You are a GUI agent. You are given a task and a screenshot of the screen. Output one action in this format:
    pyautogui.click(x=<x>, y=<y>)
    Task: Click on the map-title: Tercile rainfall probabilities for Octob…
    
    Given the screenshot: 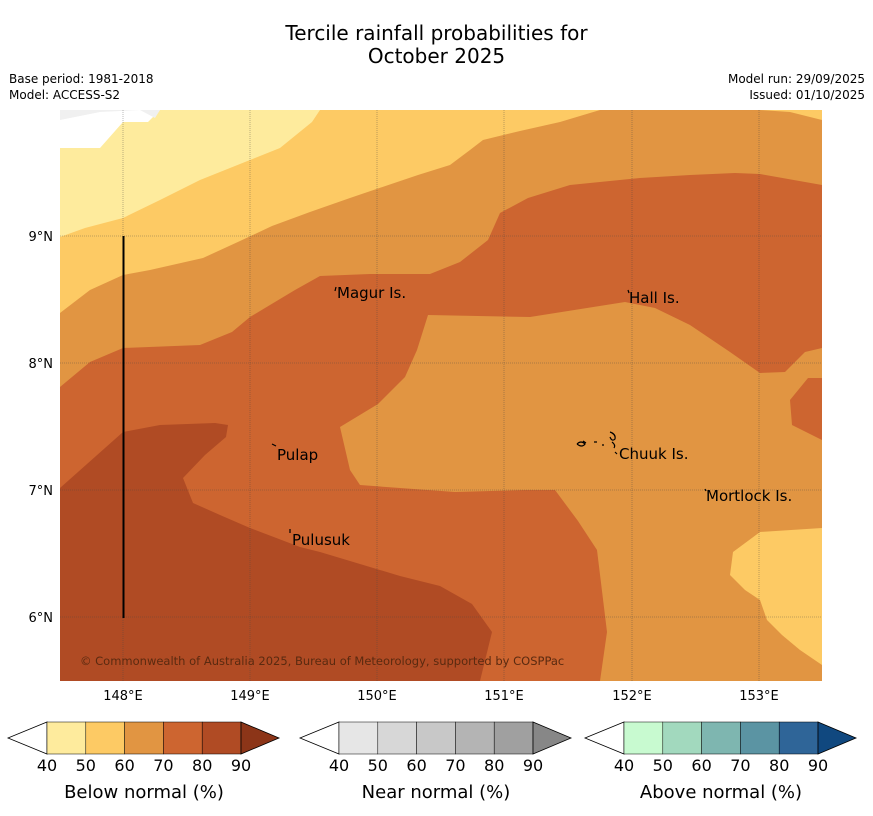 What is the action you would take?
    pyautogui.click(x=436, y=45)
    